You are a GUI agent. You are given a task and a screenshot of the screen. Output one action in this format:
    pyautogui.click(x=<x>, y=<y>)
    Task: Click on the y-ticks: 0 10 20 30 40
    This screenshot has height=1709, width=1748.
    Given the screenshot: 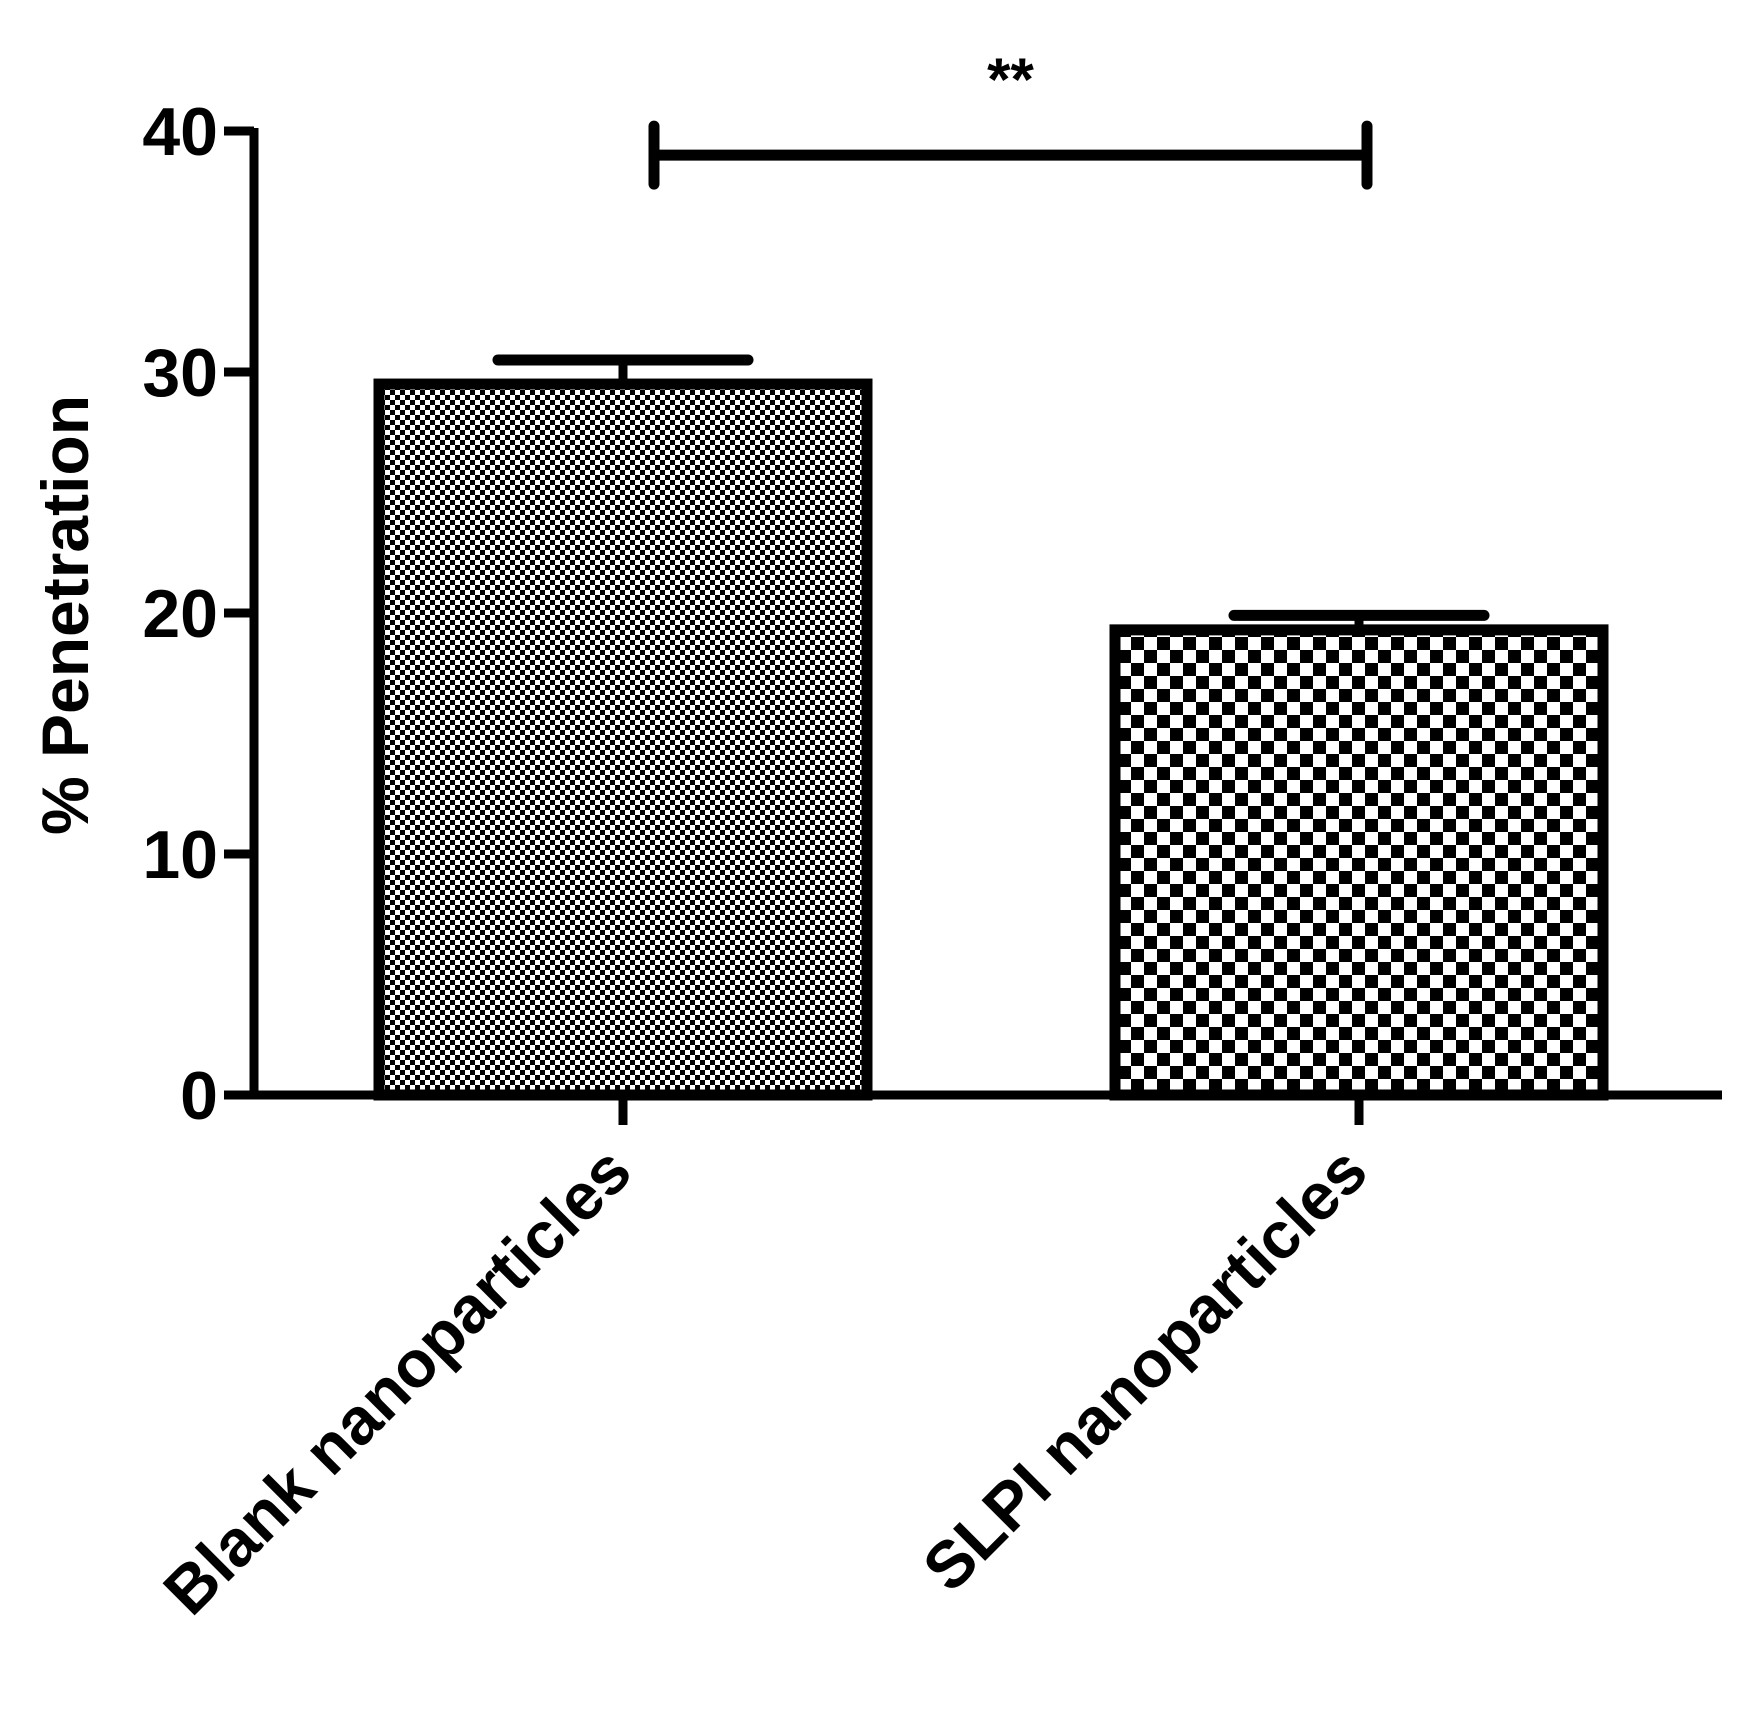 What is the action you would take?
    pyautogui.click(x=198, y=614)
    